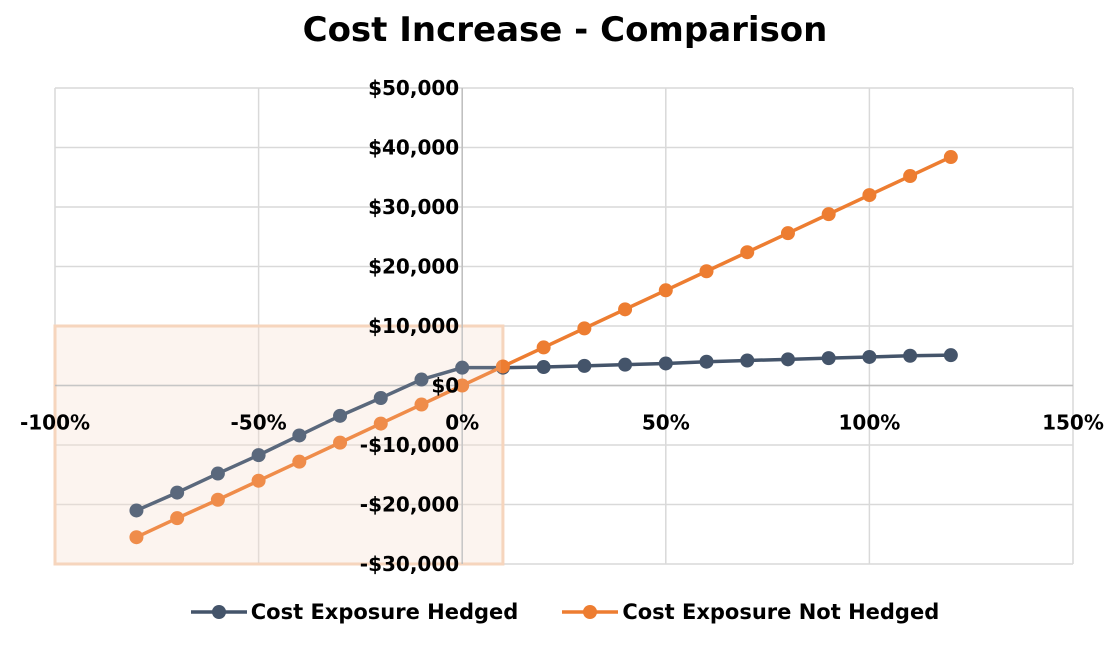 This screenshot has width=1120, height=652. I want to click on y-tick-label-2: $30,000, so click(413, 207).